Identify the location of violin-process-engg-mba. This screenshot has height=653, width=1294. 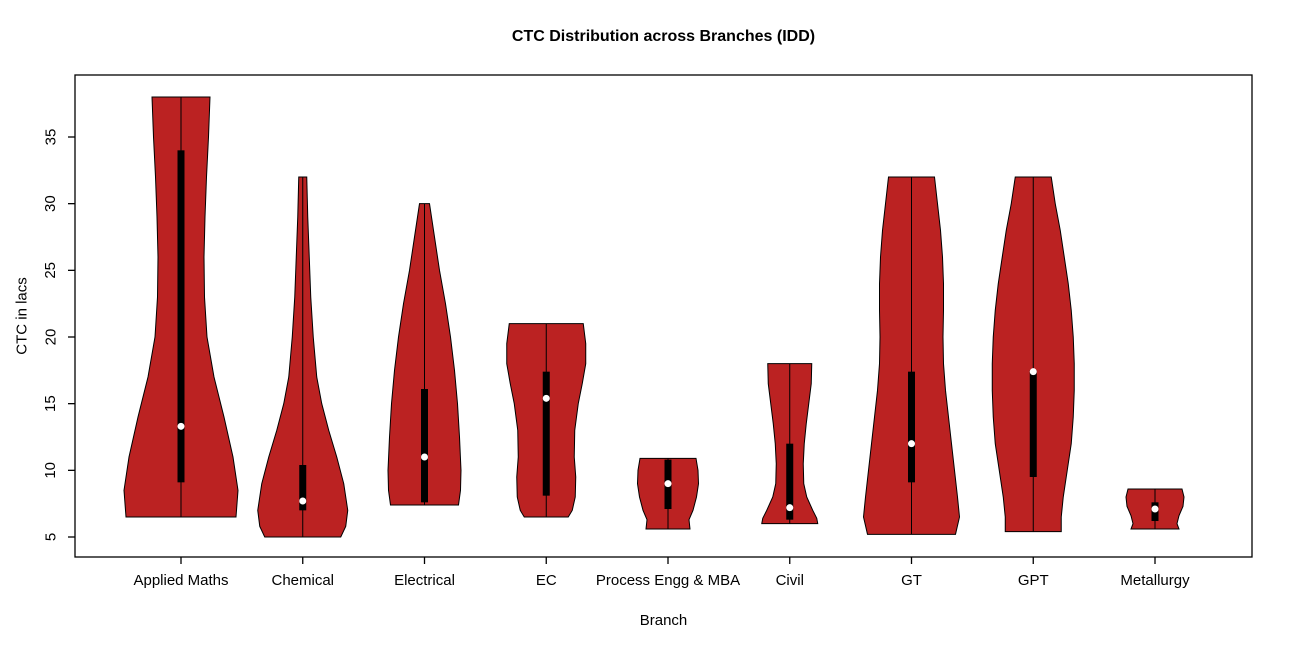
(668, 493).